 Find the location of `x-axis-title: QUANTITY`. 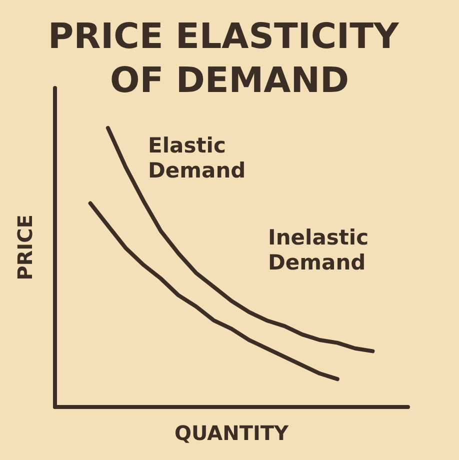

x-axis-title: QUANTITY is located at coordinates (232, 433).